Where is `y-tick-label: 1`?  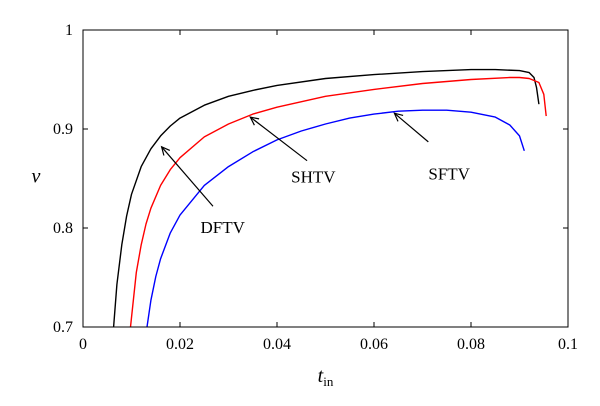 y-tick-label: 1 is located at coordinates (69, 30).